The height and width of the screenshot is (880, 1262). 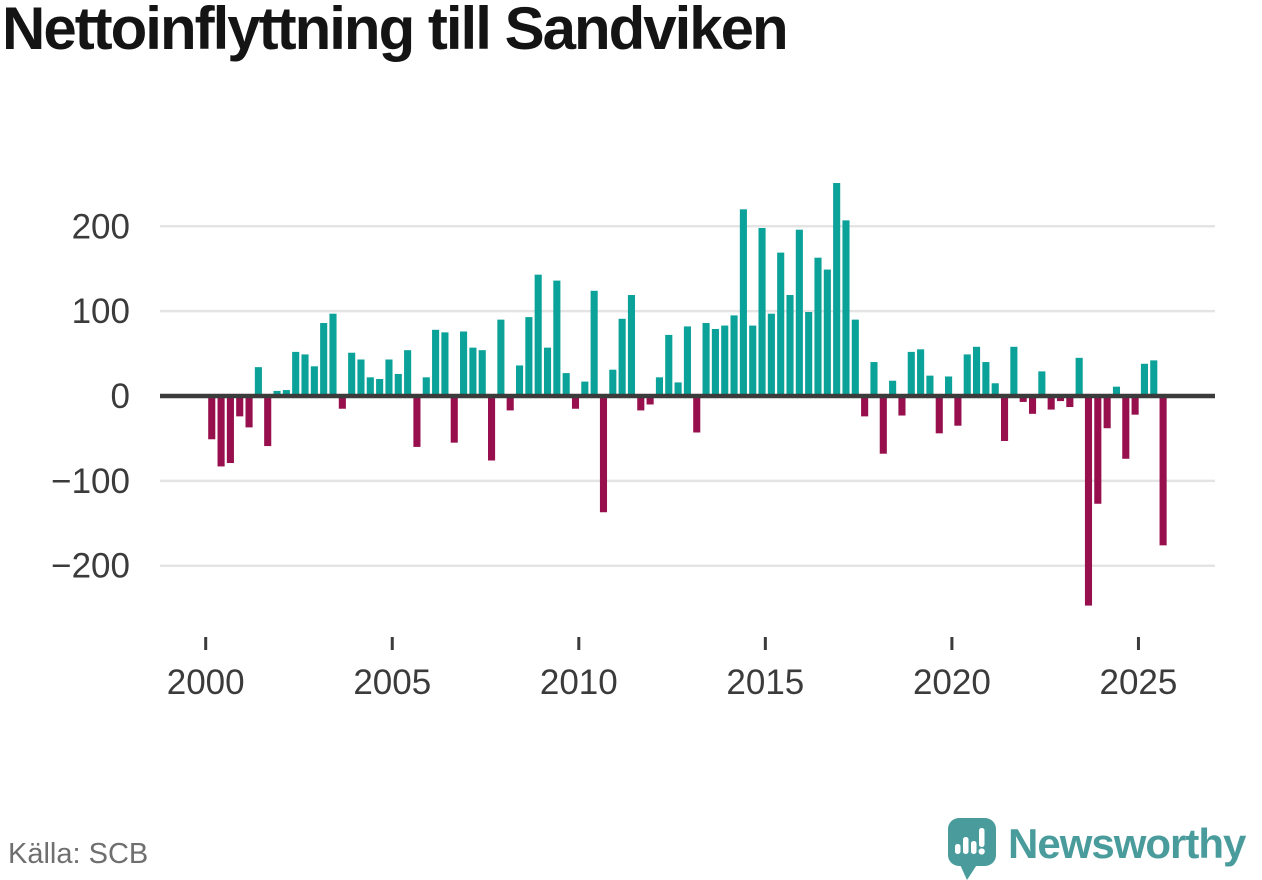 I want to click on x-tick-label-2025: 2025, so click(x=1139, y=682).